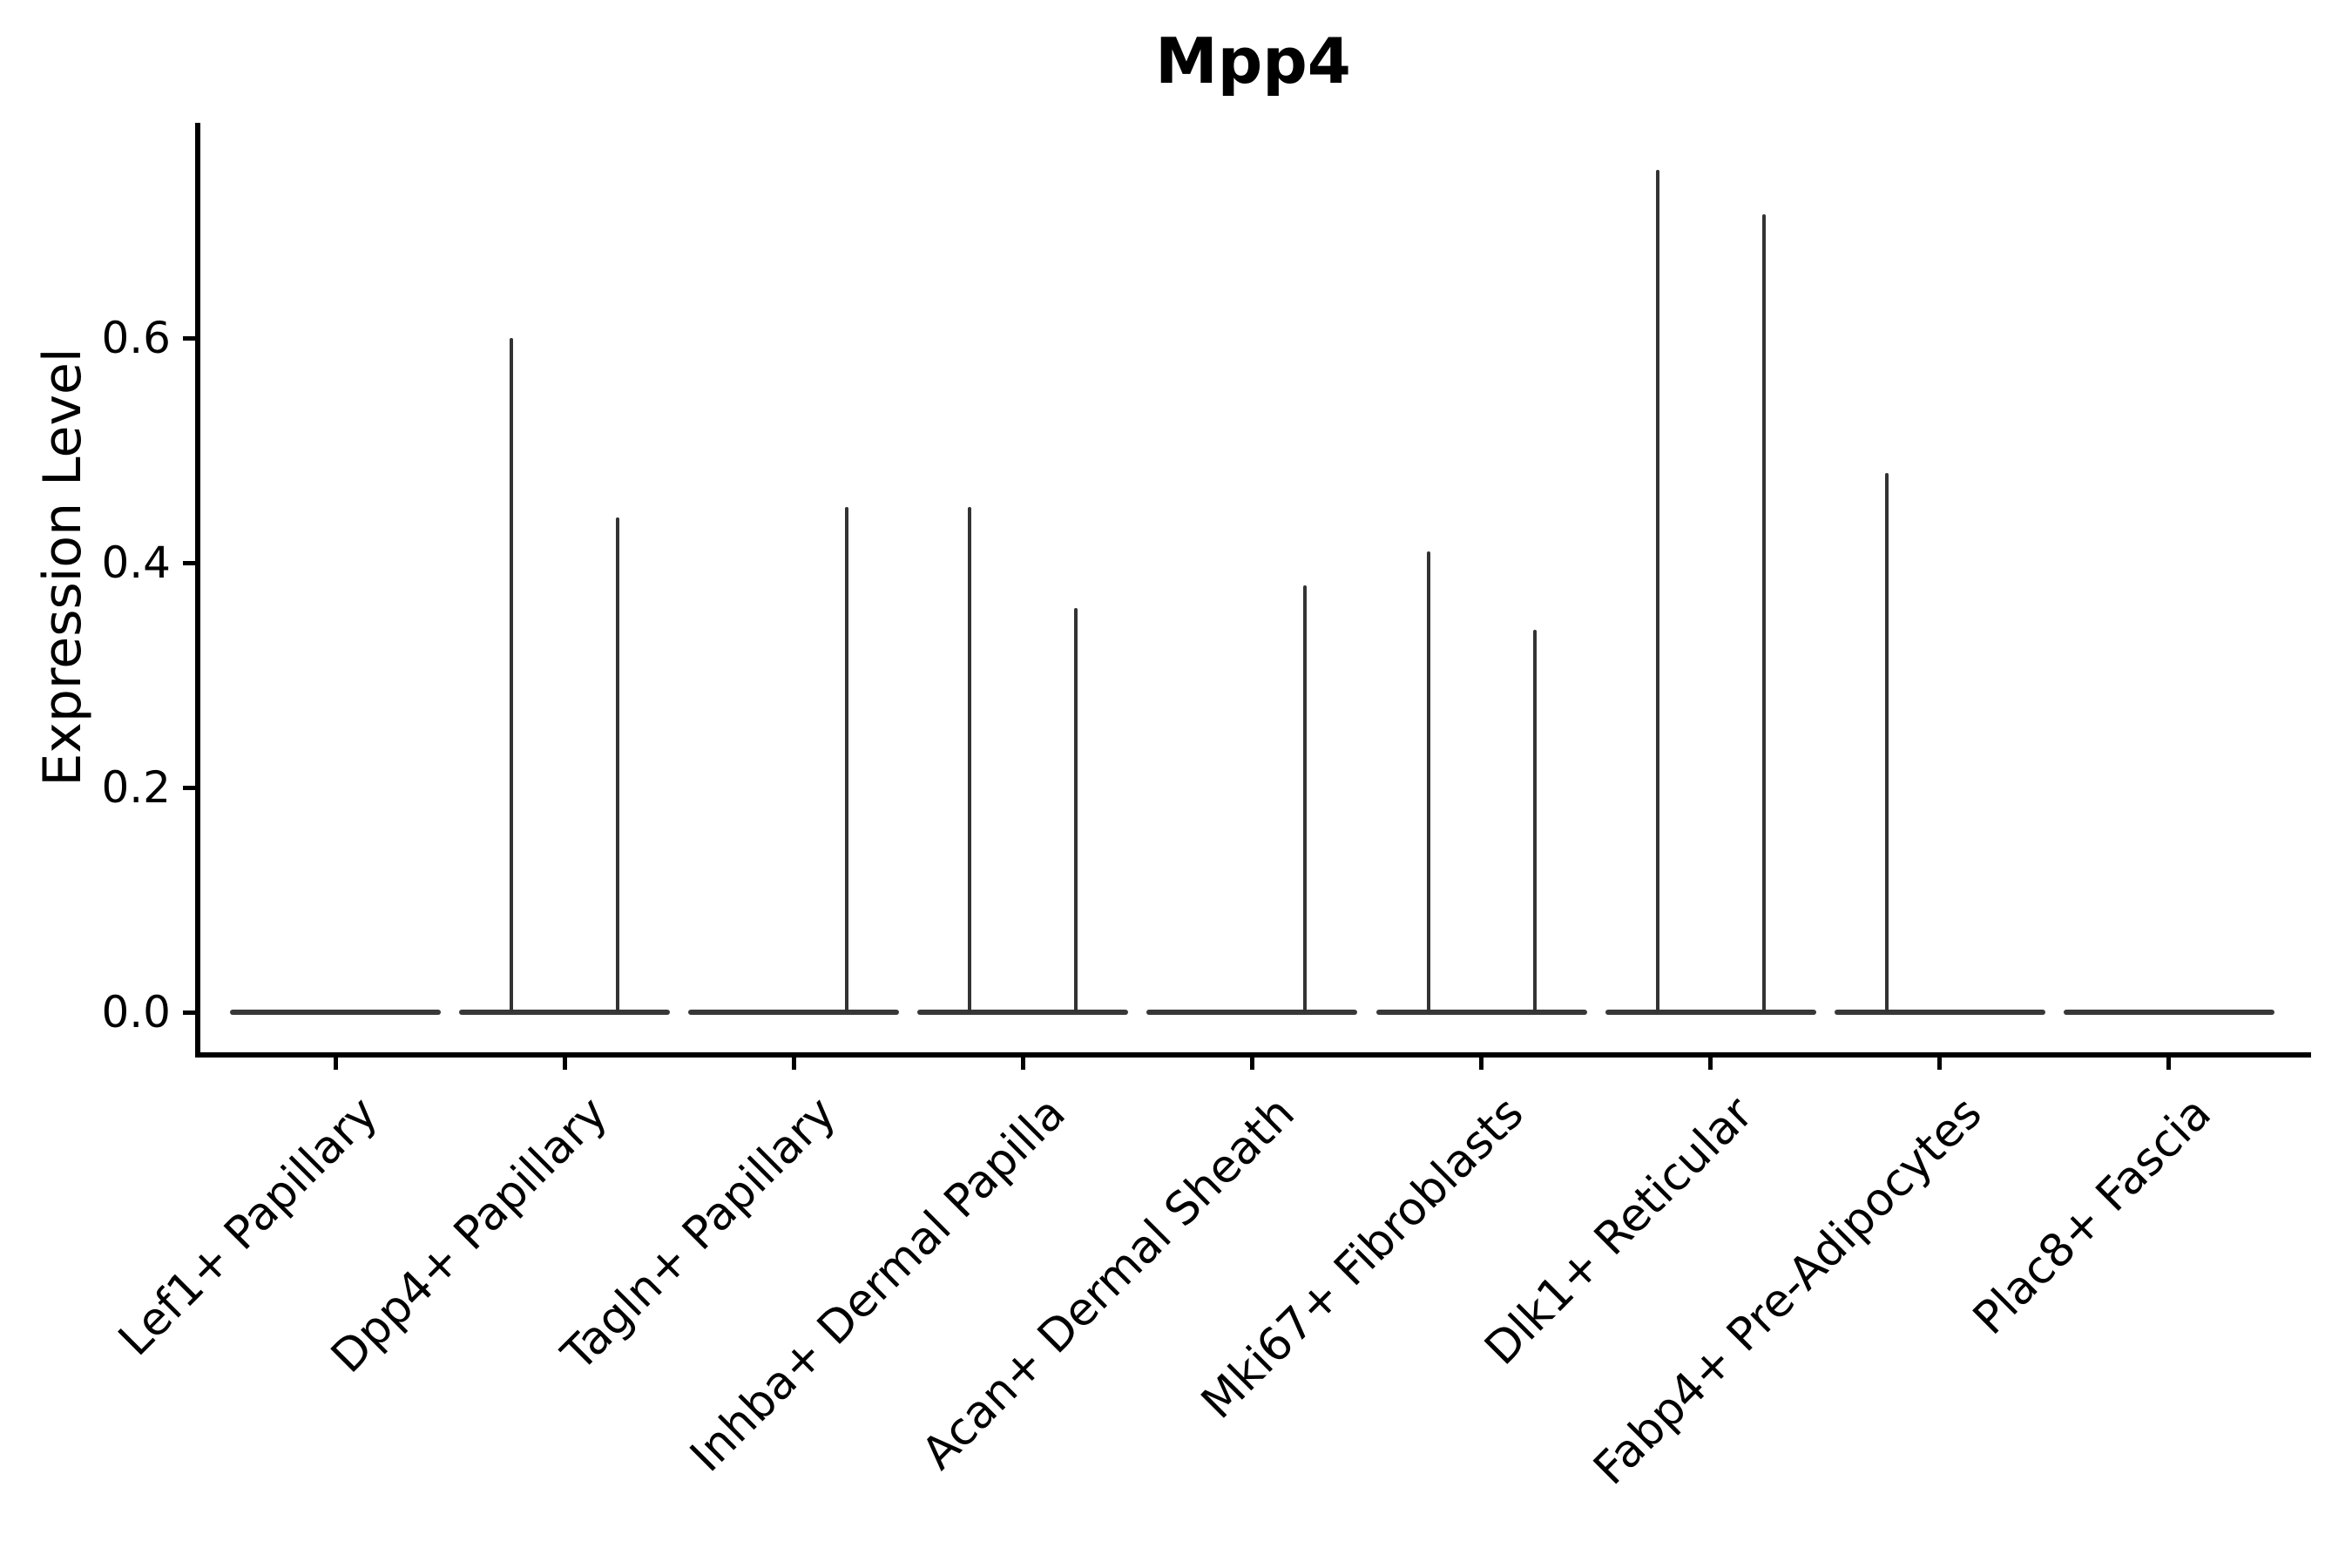 The width and height of the screenshot is (2352, 1568). What do you see at coordinates (136, 787) in the screenshot?
I see `y-tick-label: 0.2` at bounding box center [136, 787].